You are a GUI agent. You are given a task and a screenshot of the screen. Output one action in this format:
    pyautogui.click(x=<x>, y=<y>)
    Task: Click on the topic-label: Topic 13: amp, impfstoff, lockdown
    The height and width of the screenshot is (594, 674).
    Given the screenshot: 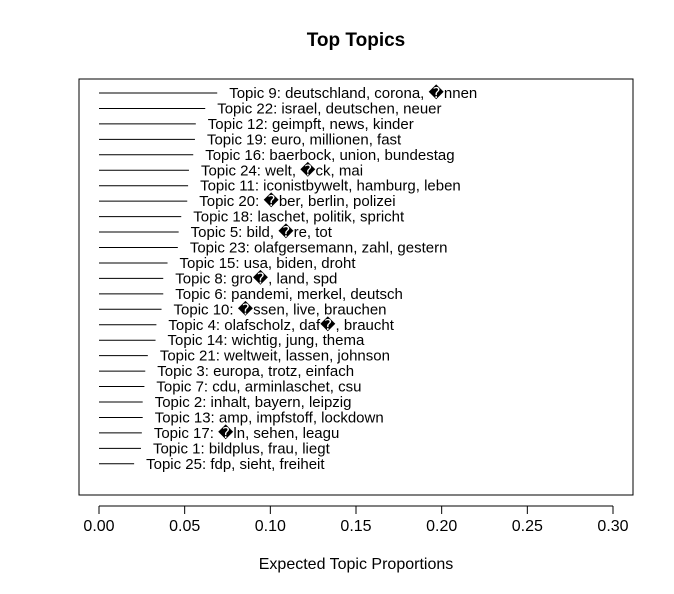 What is the action you would take?
    pyautogui.click(x=269, y=417)
    